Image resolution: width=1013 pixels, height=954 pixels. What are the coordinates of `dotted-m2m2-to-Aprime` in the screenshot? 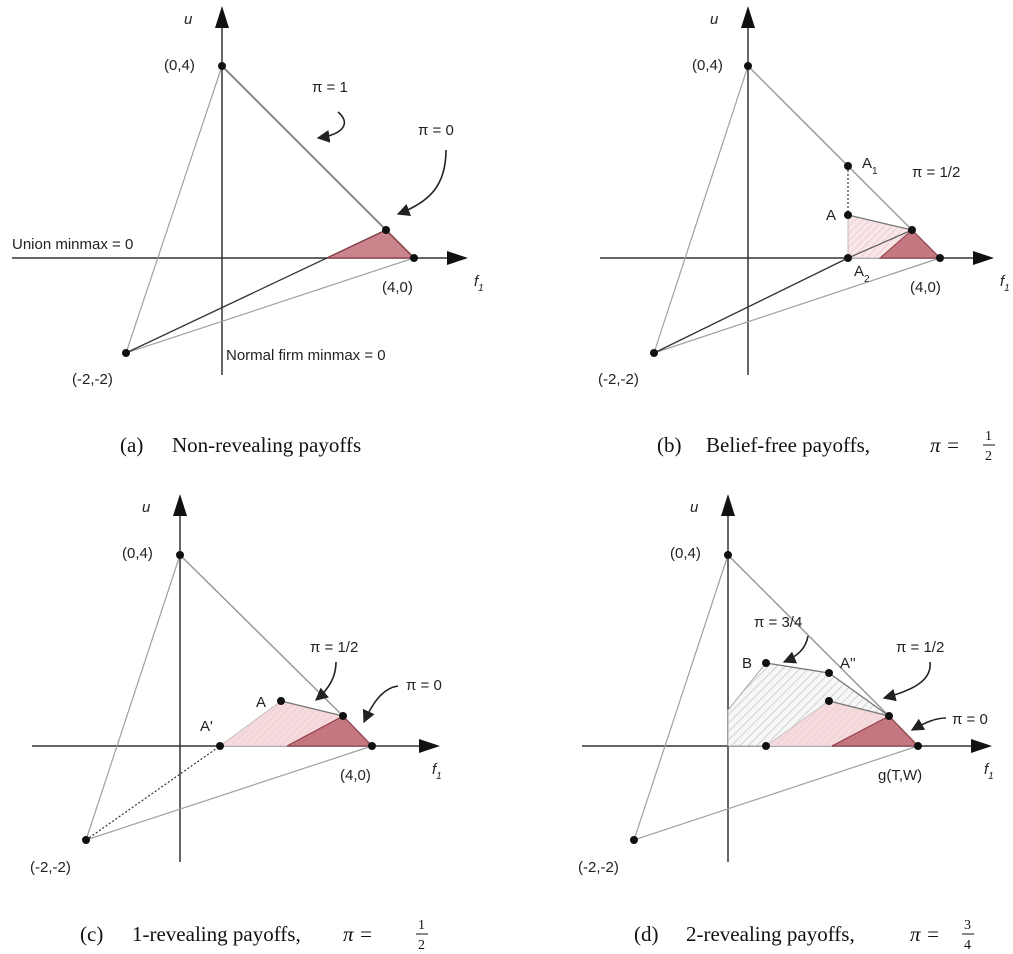 It's located at (153, 793).